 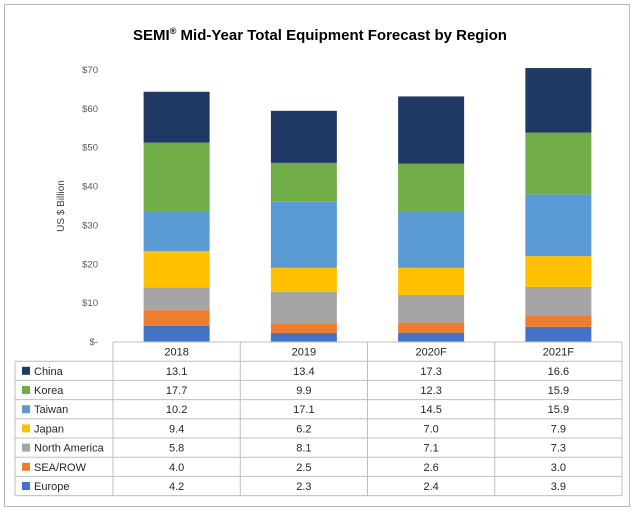 What do you see at coordinates (49, 429) in the screenshot?
I see `legend-label: Japan` at bounding box center [49, 429].